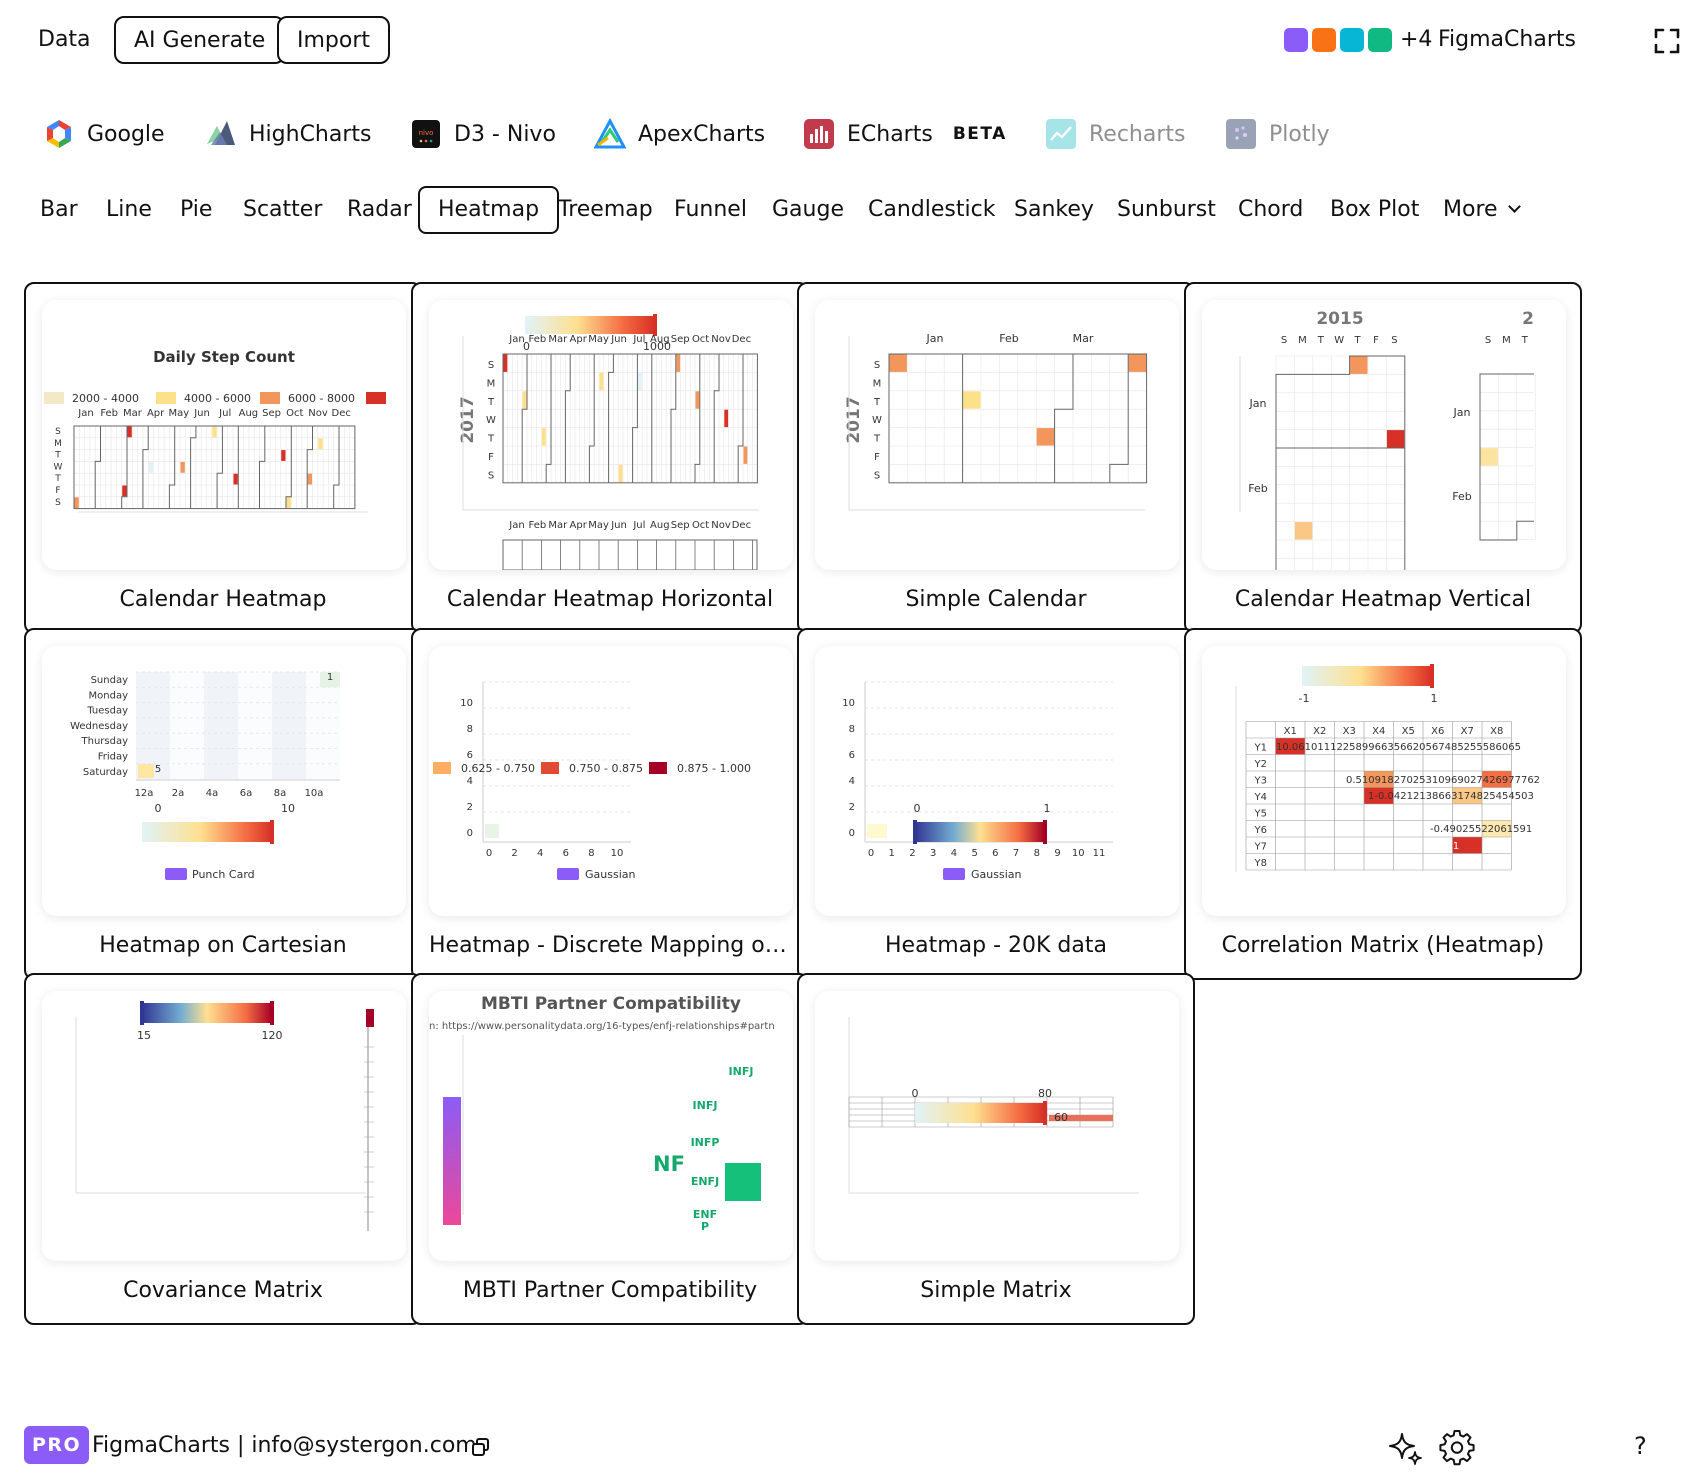 The width and height of the screenshot is (1700, 1474). Describe the element at coordinates (1010, 338) in the screenshot. I see `month-labels: Jan Feb Mar` at that location.